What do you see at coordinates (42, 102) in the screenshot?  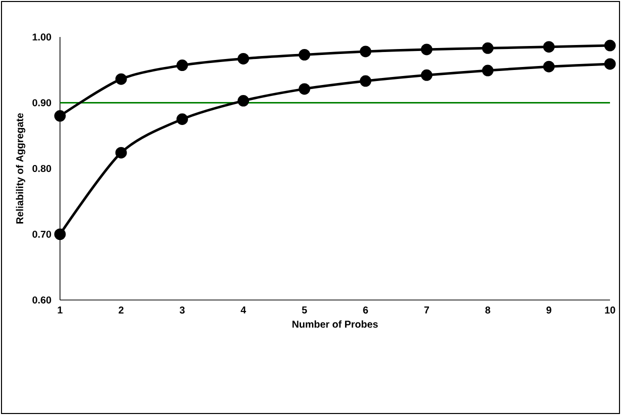 I see `y-tick-label: 0.90` at bounding box center [42, 102].